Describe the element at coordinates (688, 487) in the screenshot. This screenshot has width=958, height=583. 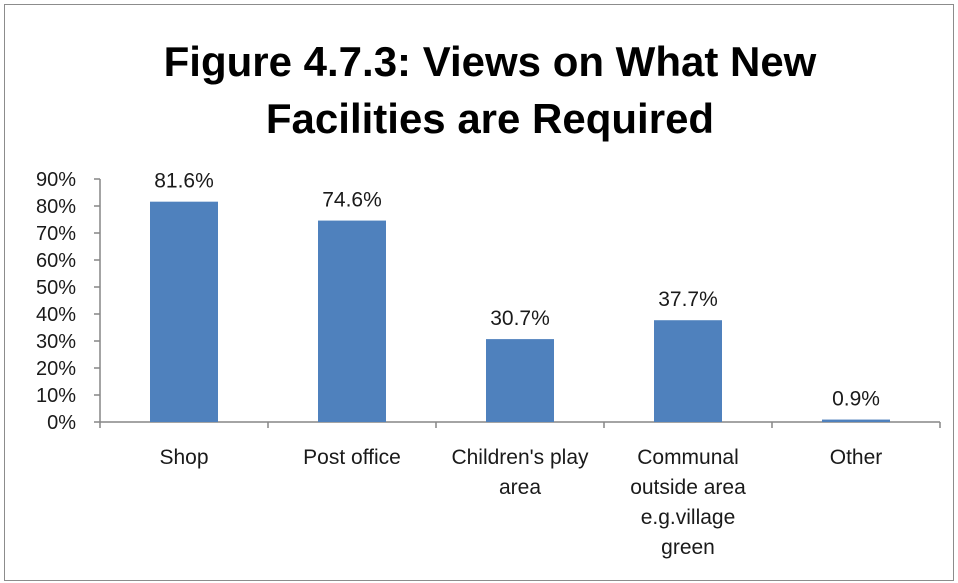
I see `x-category-label-line: outside area` at that location.